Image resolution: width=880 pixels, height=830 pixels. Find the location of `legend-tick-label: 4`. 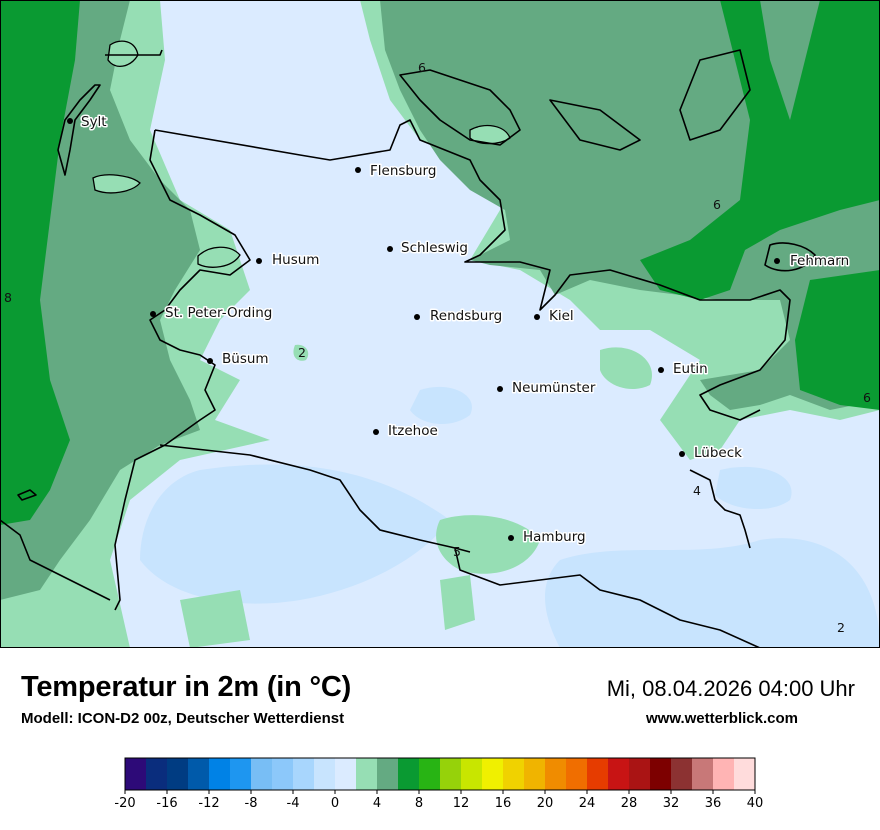

legend-tick-label: 4 is located at coordinates (377, 803).